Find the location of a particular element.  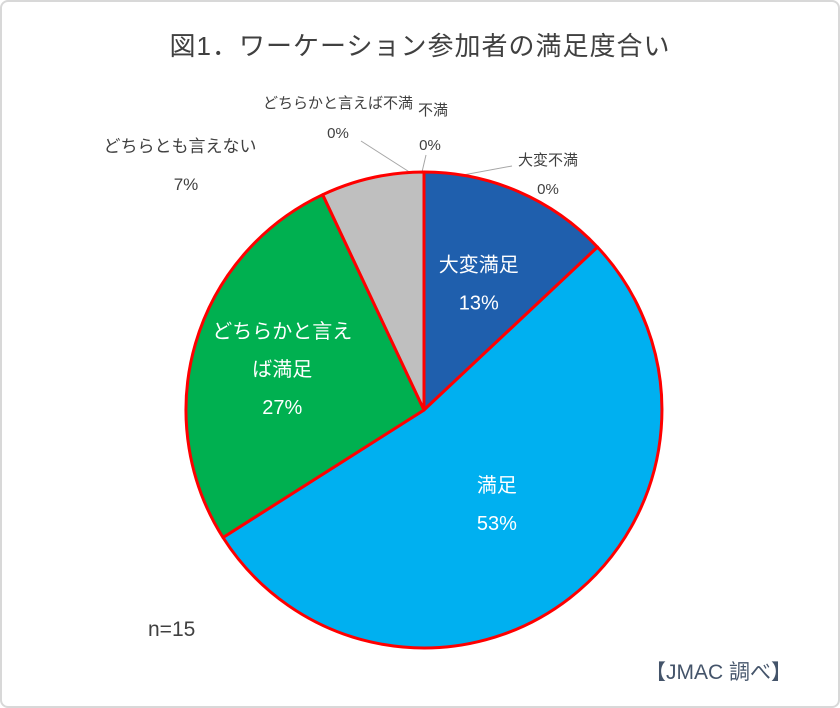

slice-label-outside: 大変不満 is located at coordinates (548, 160).